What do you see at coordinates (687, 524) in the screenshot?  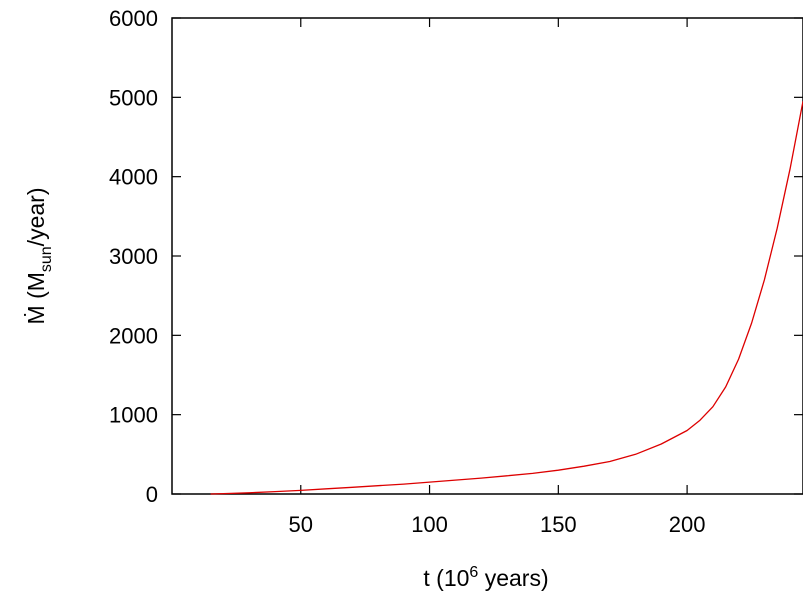 I see `x-tick-label-200: 200` at bounding box center [687, 524].